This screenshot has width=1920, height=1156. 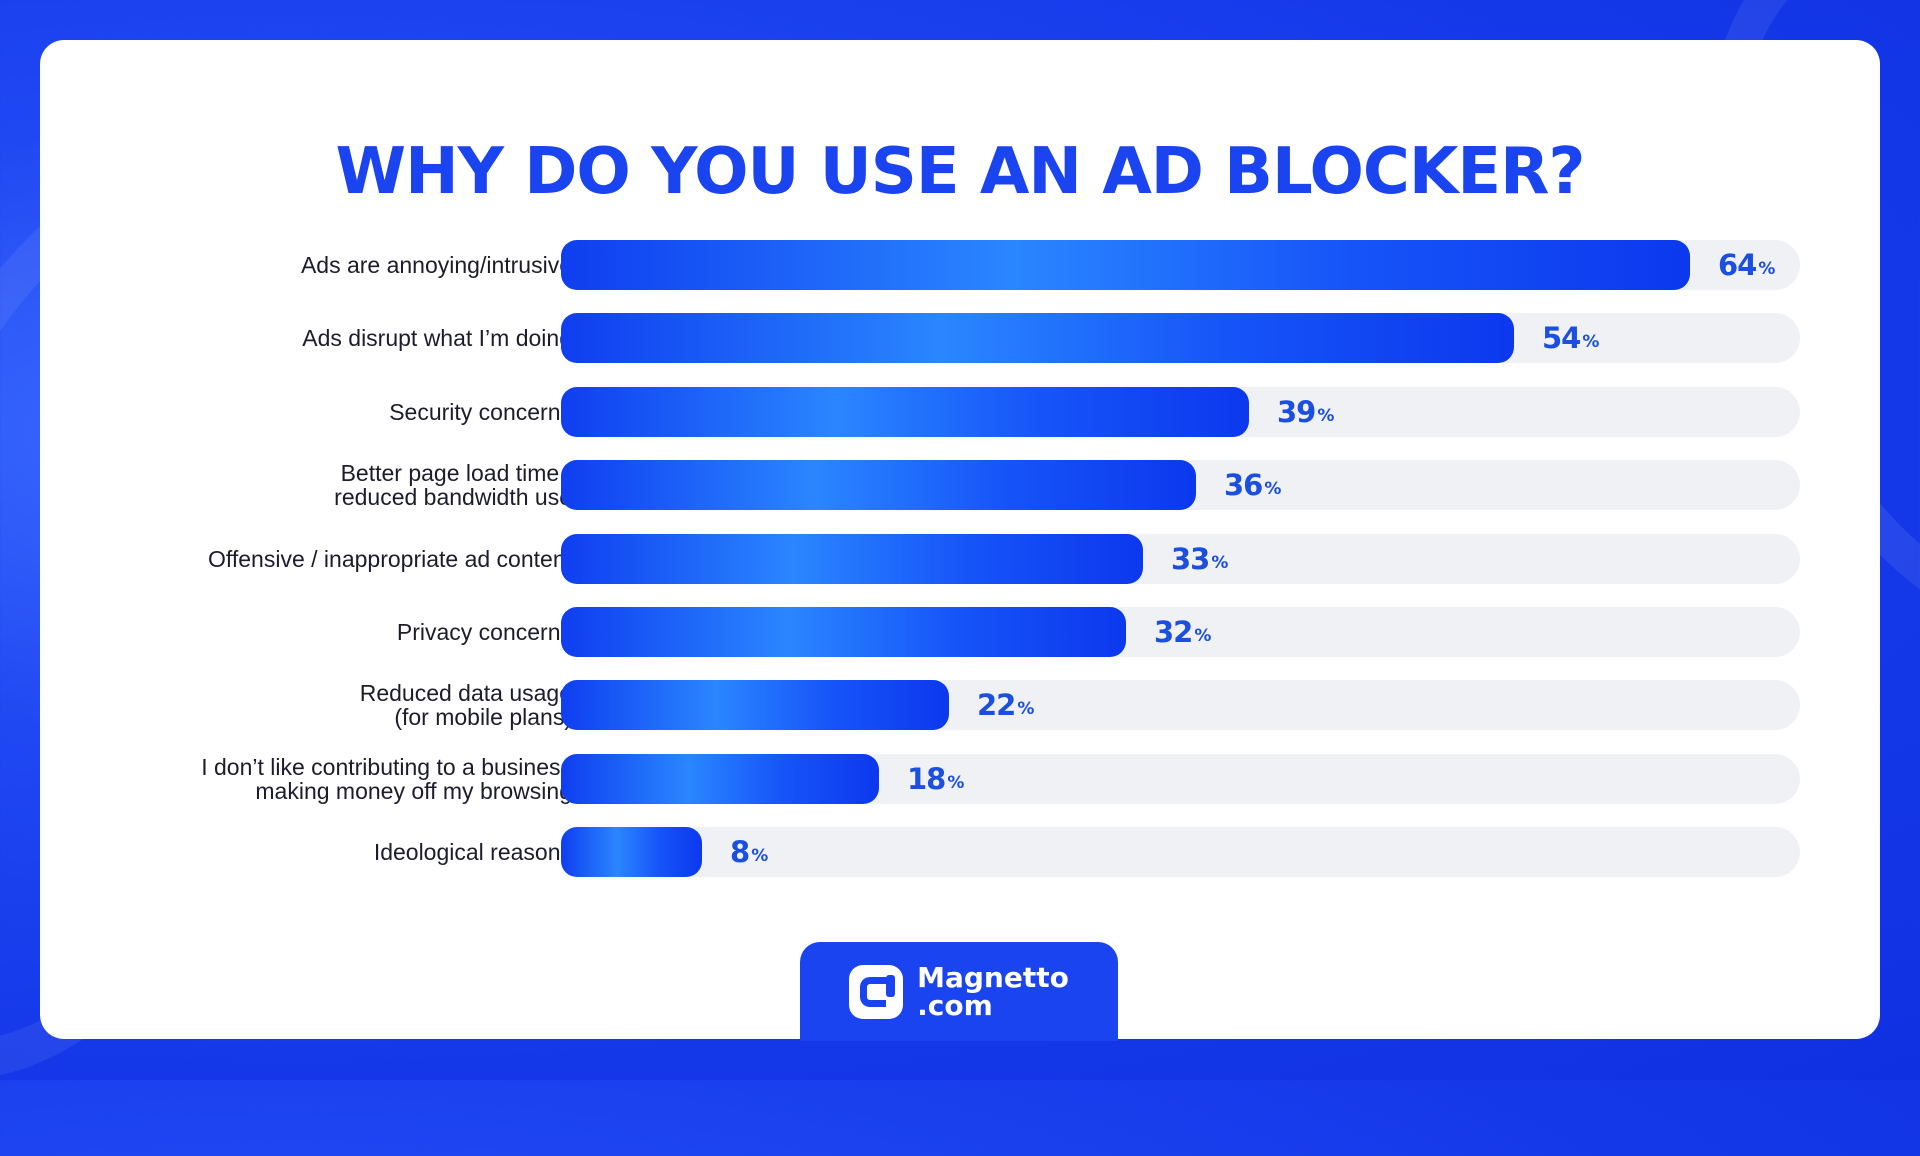 I want to click on bar-track, so click(x=1180, y=852).